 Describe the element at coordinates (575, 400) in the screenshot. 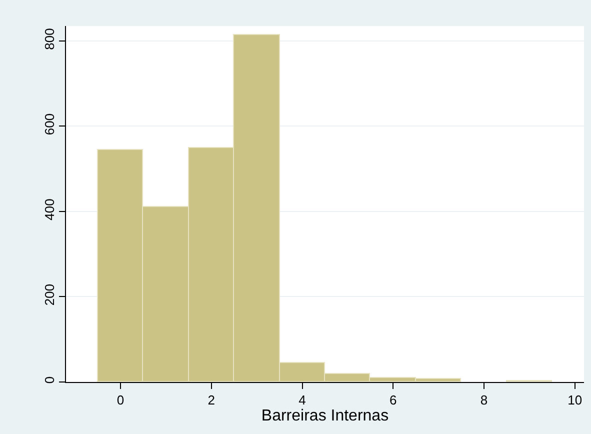

I see `x-tick-label: 10` at that location.